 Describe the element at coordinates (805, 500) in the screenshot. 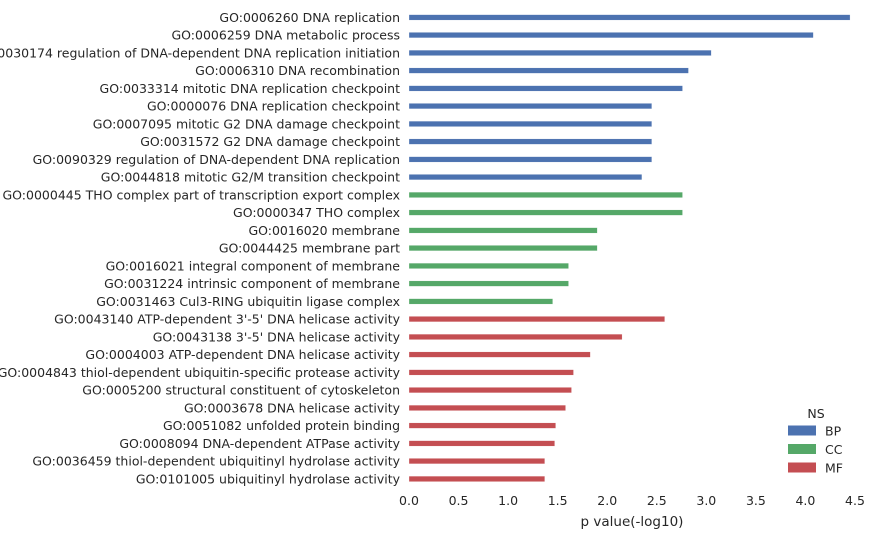

I see `x-tick-label: 4.0` at that location.